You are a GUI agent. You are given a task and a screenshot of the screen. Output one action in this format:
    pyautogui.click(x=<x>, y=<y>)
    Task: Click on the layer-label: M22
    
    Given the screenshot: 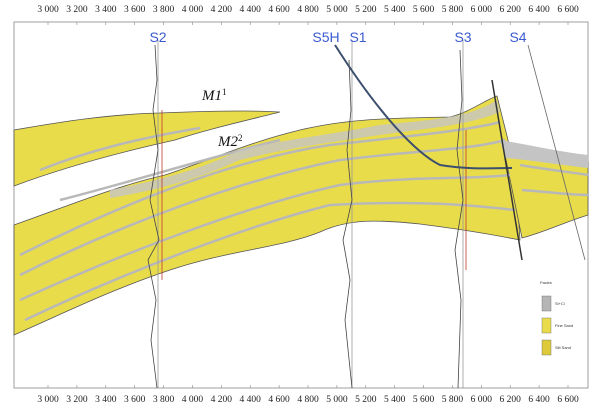 What is the action you would take?
    pyautogui.click(x=230, y=141)
    